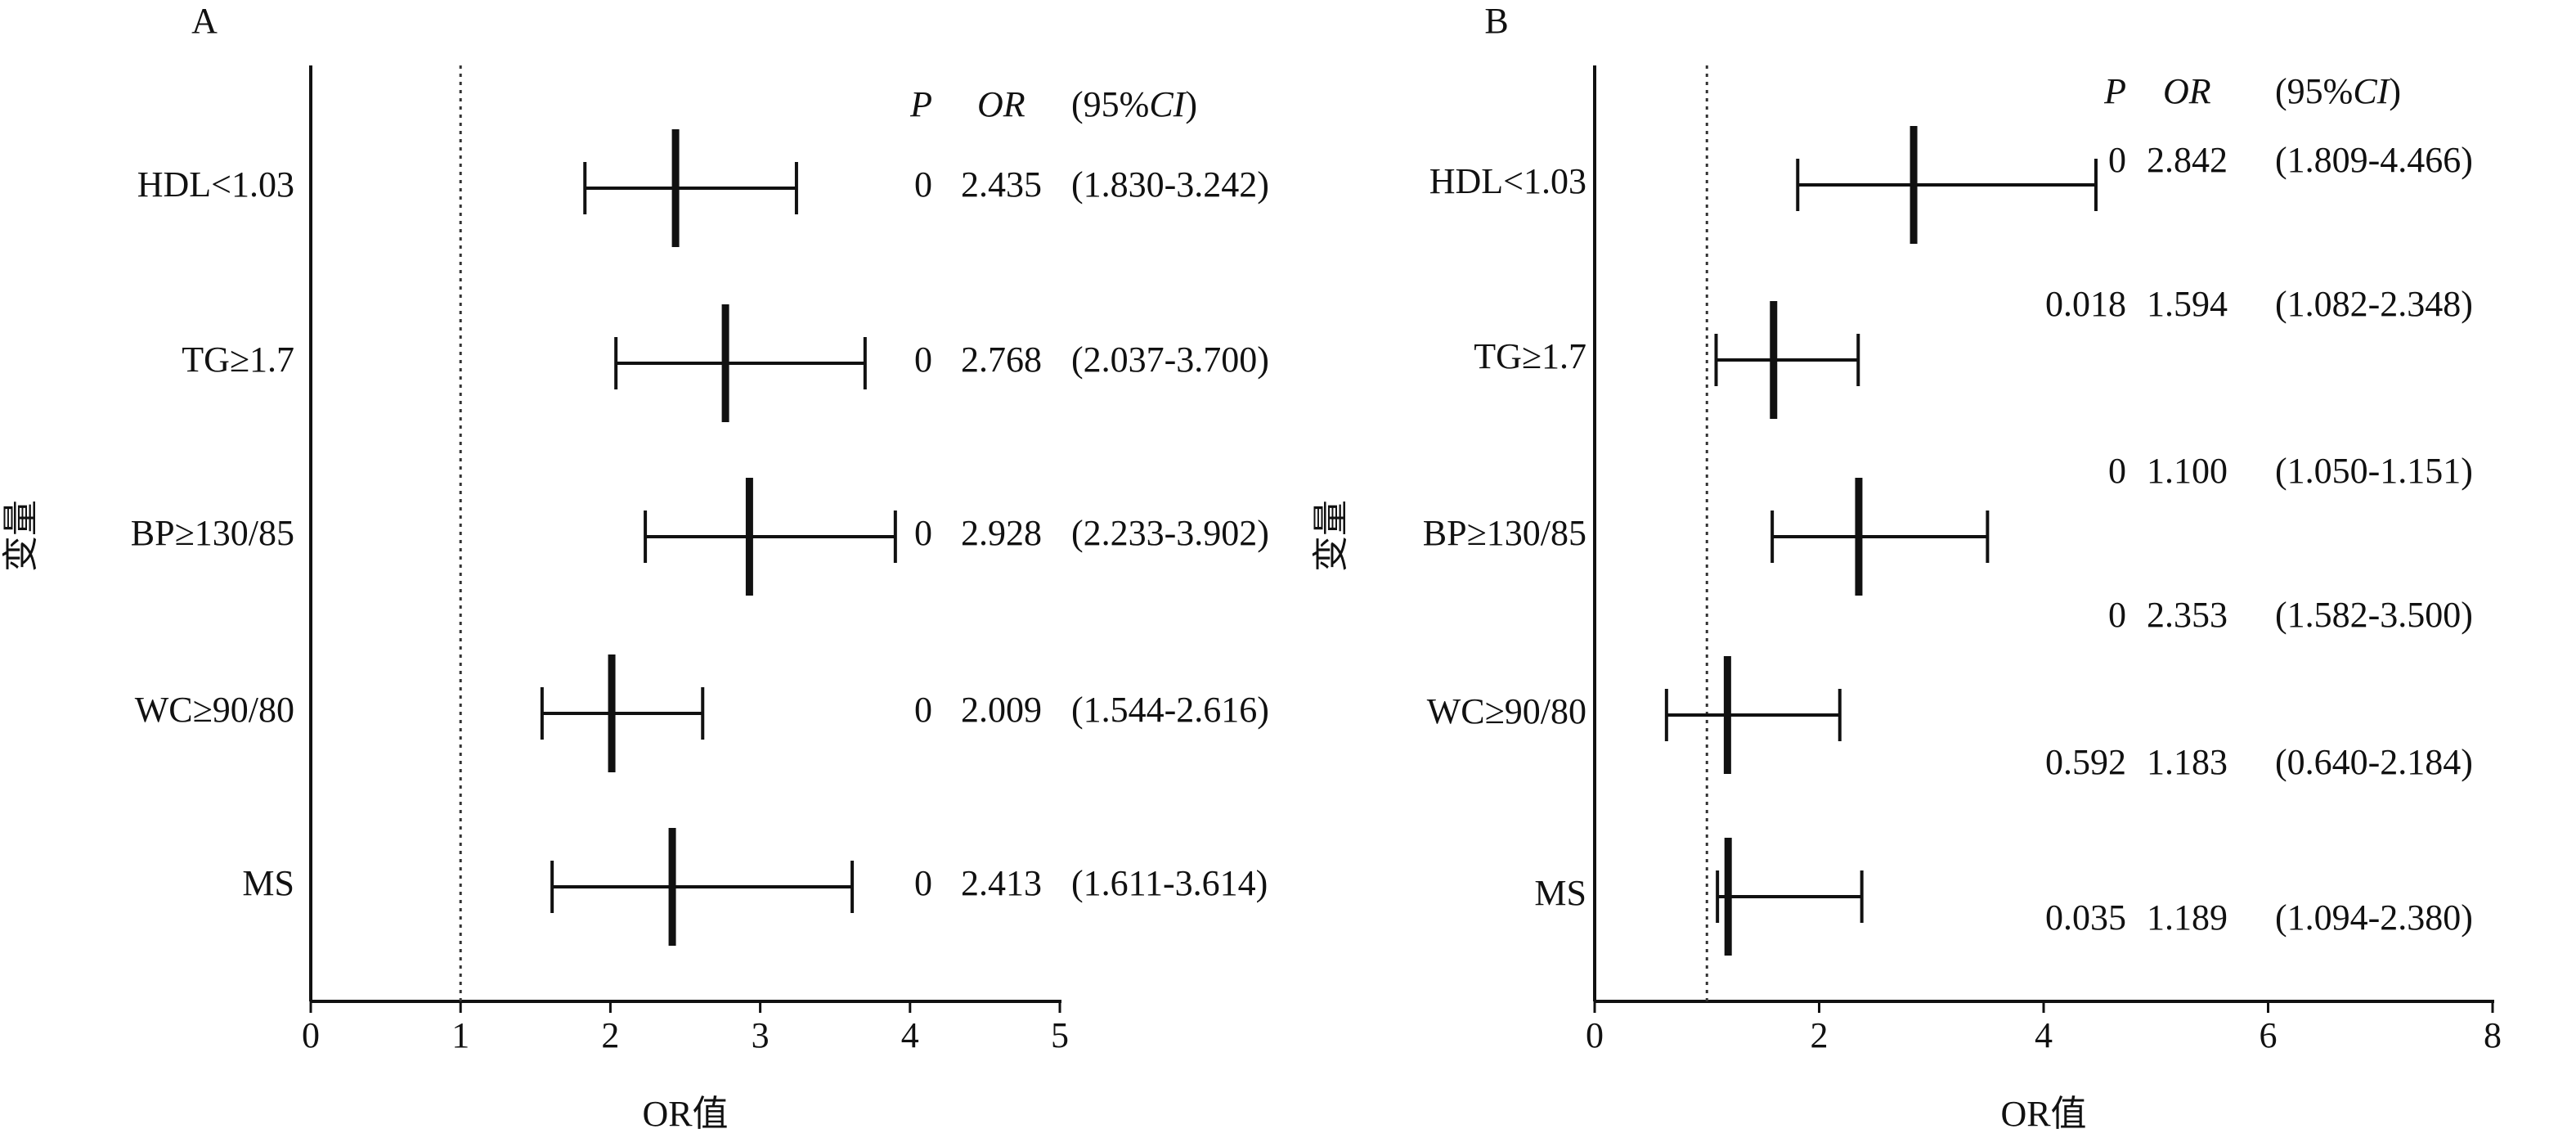 This screenshot has width=2576, height=1147. I want to click on table-ci: (1.830-3.242), so click(1170, 184).